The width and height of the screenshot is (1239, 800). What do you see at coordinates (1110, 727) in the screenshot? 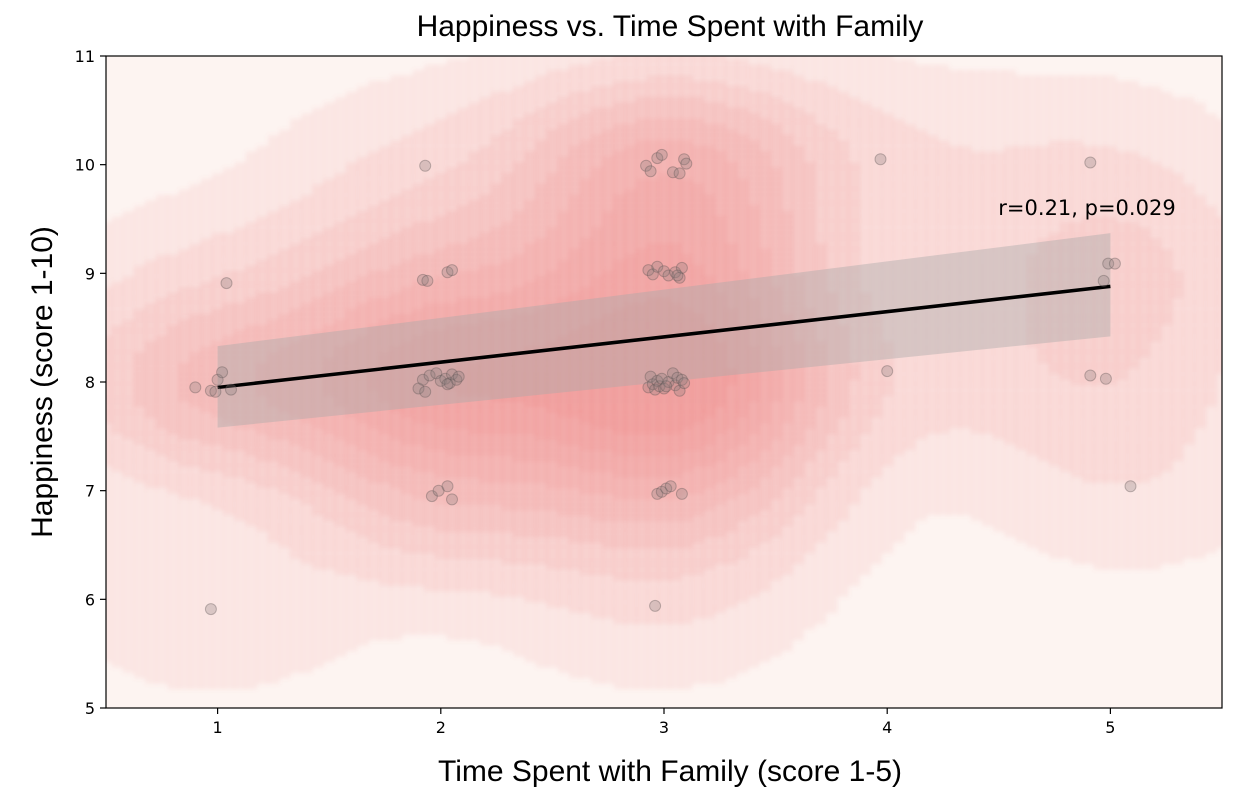
I see `x-tick-label: 5` at bounding box center [1110, 727].